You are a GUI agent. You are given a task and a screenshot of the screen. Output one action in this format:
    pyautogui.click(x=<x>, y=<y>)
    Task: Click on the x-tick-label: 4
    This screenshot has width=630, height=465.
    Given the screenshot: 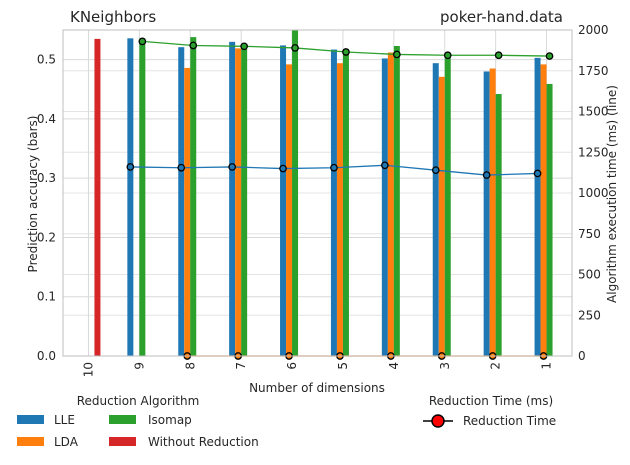 What is the action you would take?
    pyautogui.click(x=394, y=366)
    